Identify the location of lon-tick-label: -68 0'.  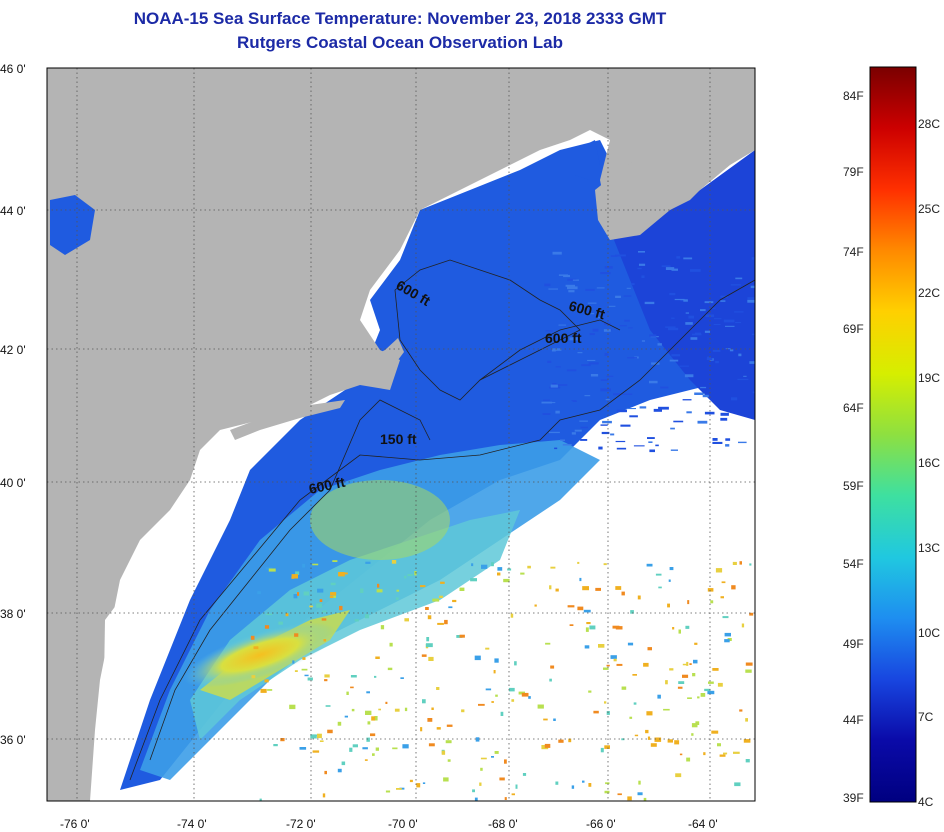
(503, 824).